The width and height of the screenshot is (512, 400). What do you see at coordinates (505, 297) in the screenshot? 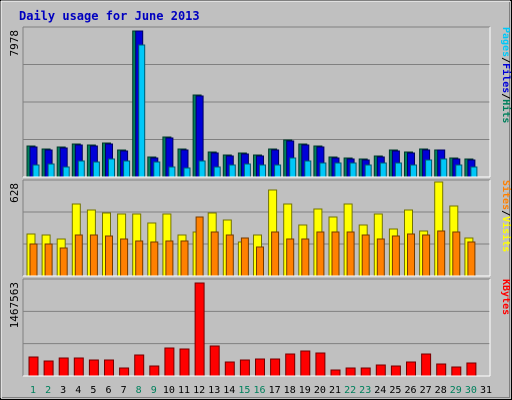
I see `kbytes-right-label: KBytes` at bounding box center [505, 297].